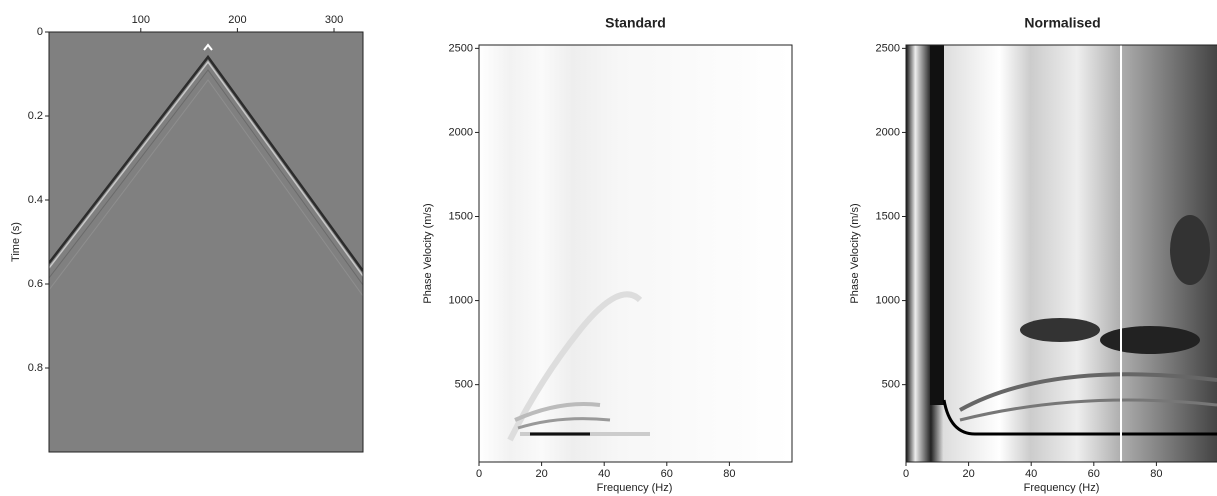  What do you see at coordinates (334, 20) in the screenshot?
I see `x-tick-label: 300` at bounding box center [334, 20].